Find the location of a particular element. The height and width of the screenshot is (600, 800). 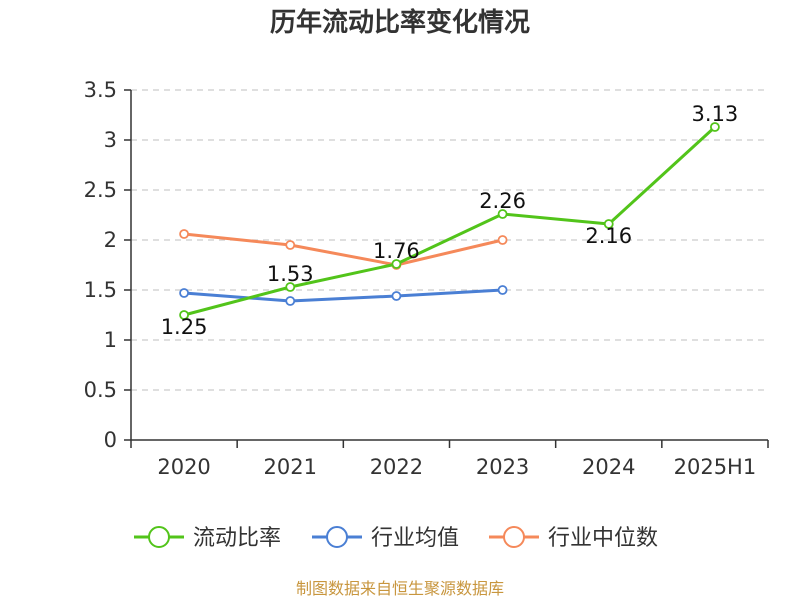

x-tick-label-2022: 2022 is located at coordinates (396, 467).